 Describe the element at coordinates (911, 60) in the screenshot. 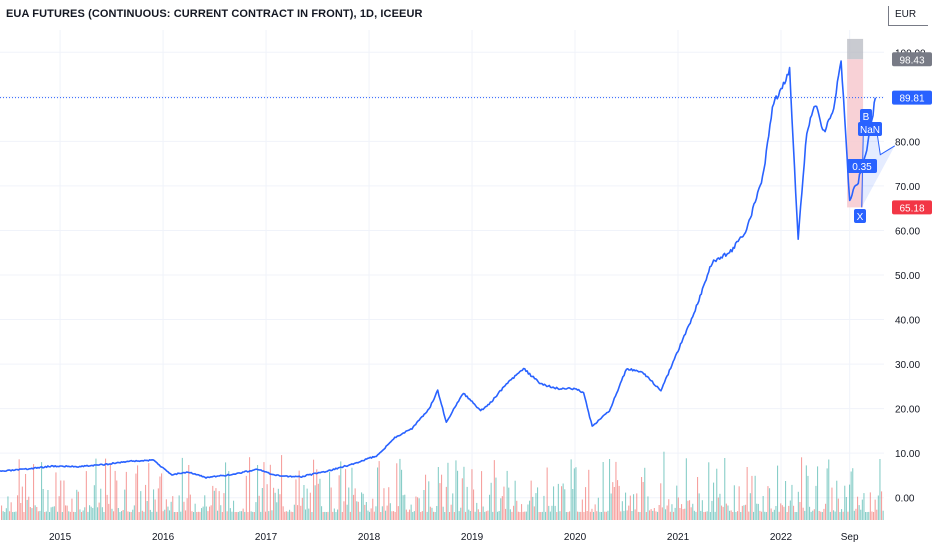

I see `price-label-text: 98.43` at that location.